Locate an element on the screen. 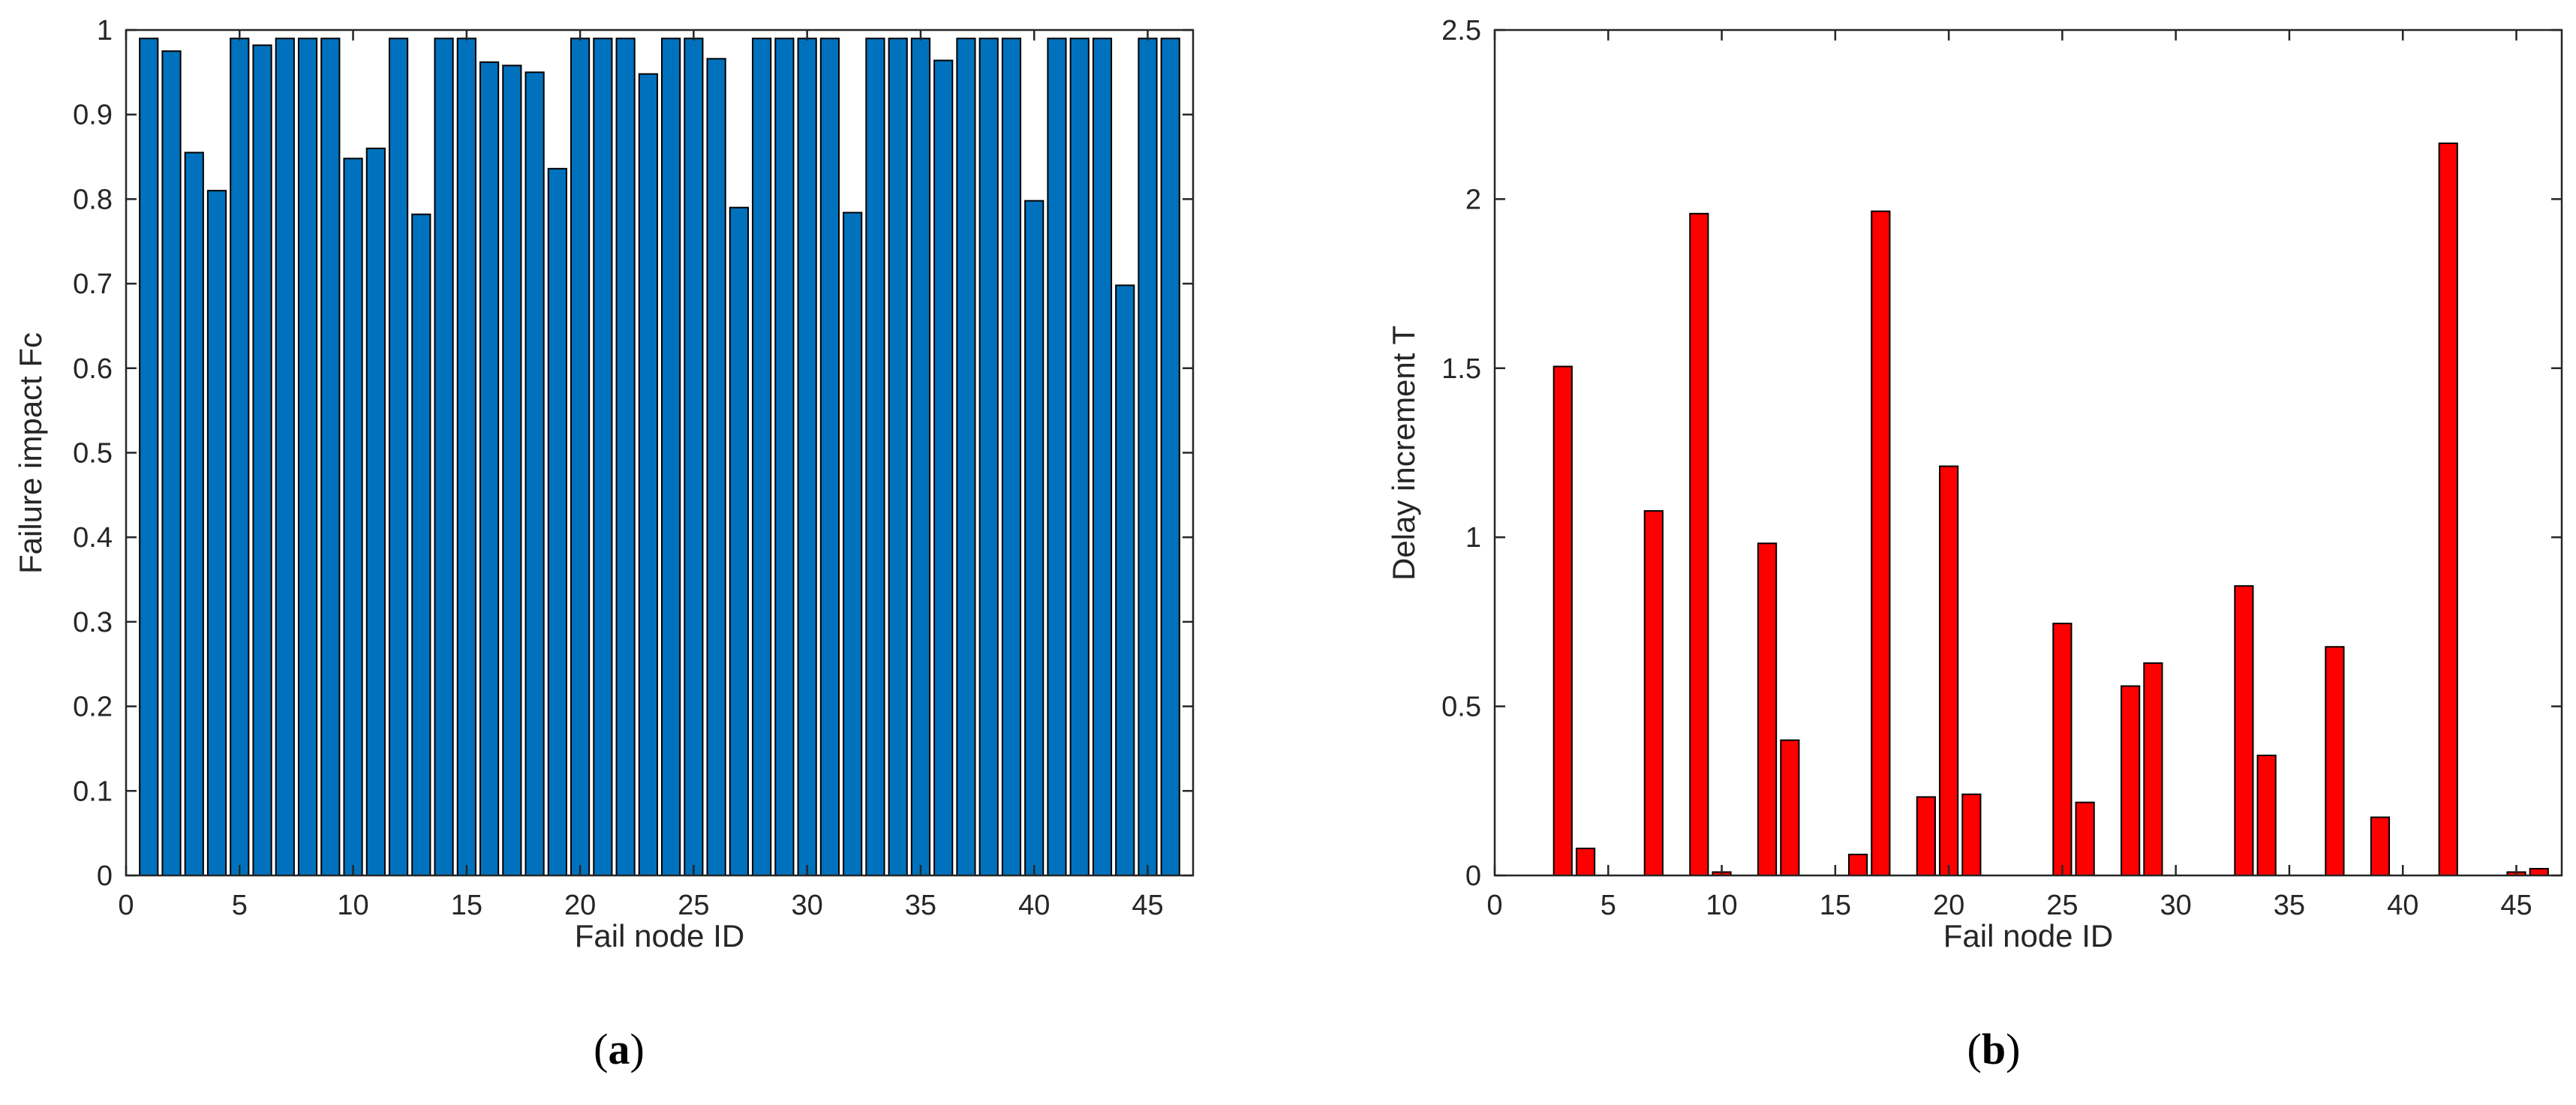  panel-a-y-tick-label: 0.2 is located at coordinates (93, 707).